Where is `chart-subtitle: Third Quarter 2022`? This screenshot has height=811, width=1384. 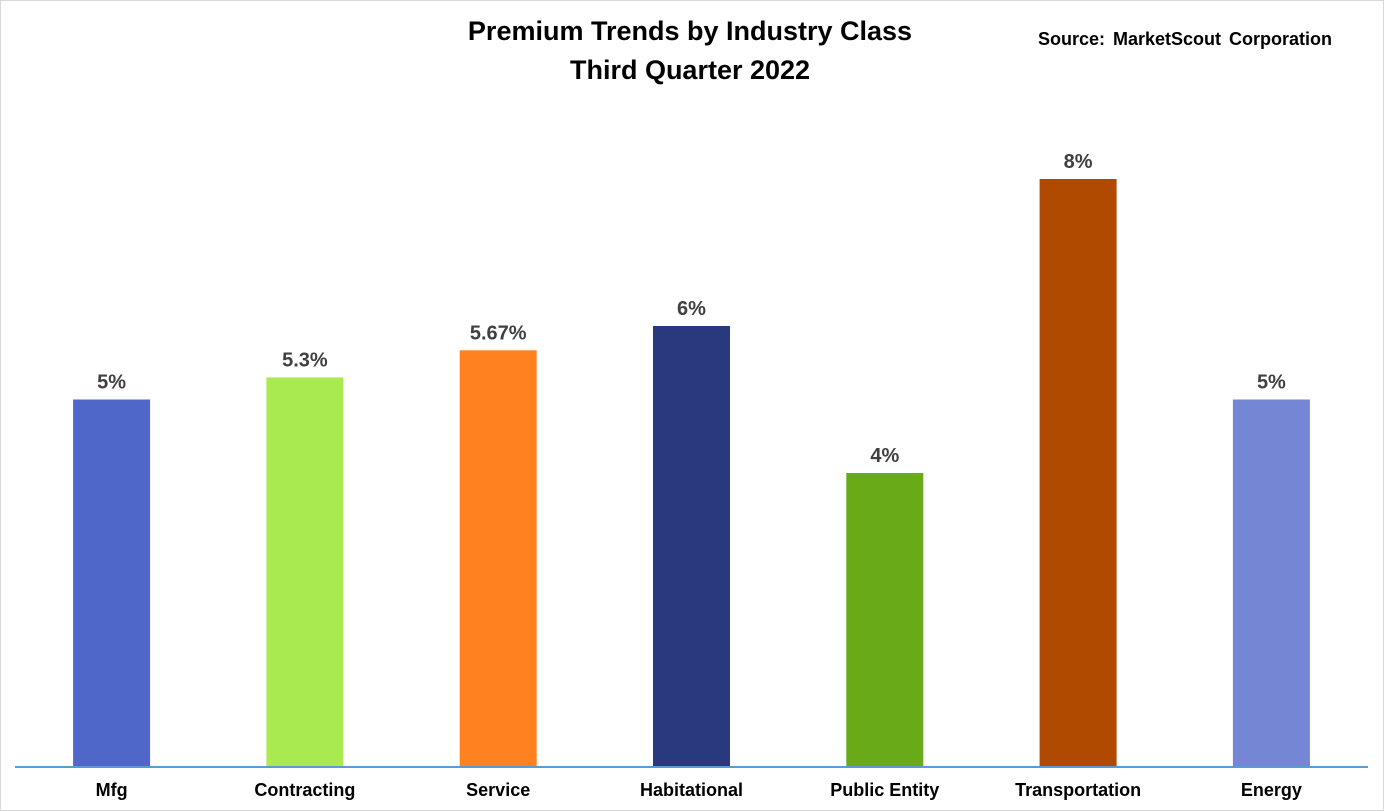 chart-subtitle: Third Quarter 2022 is located at coordinates (690, 70).